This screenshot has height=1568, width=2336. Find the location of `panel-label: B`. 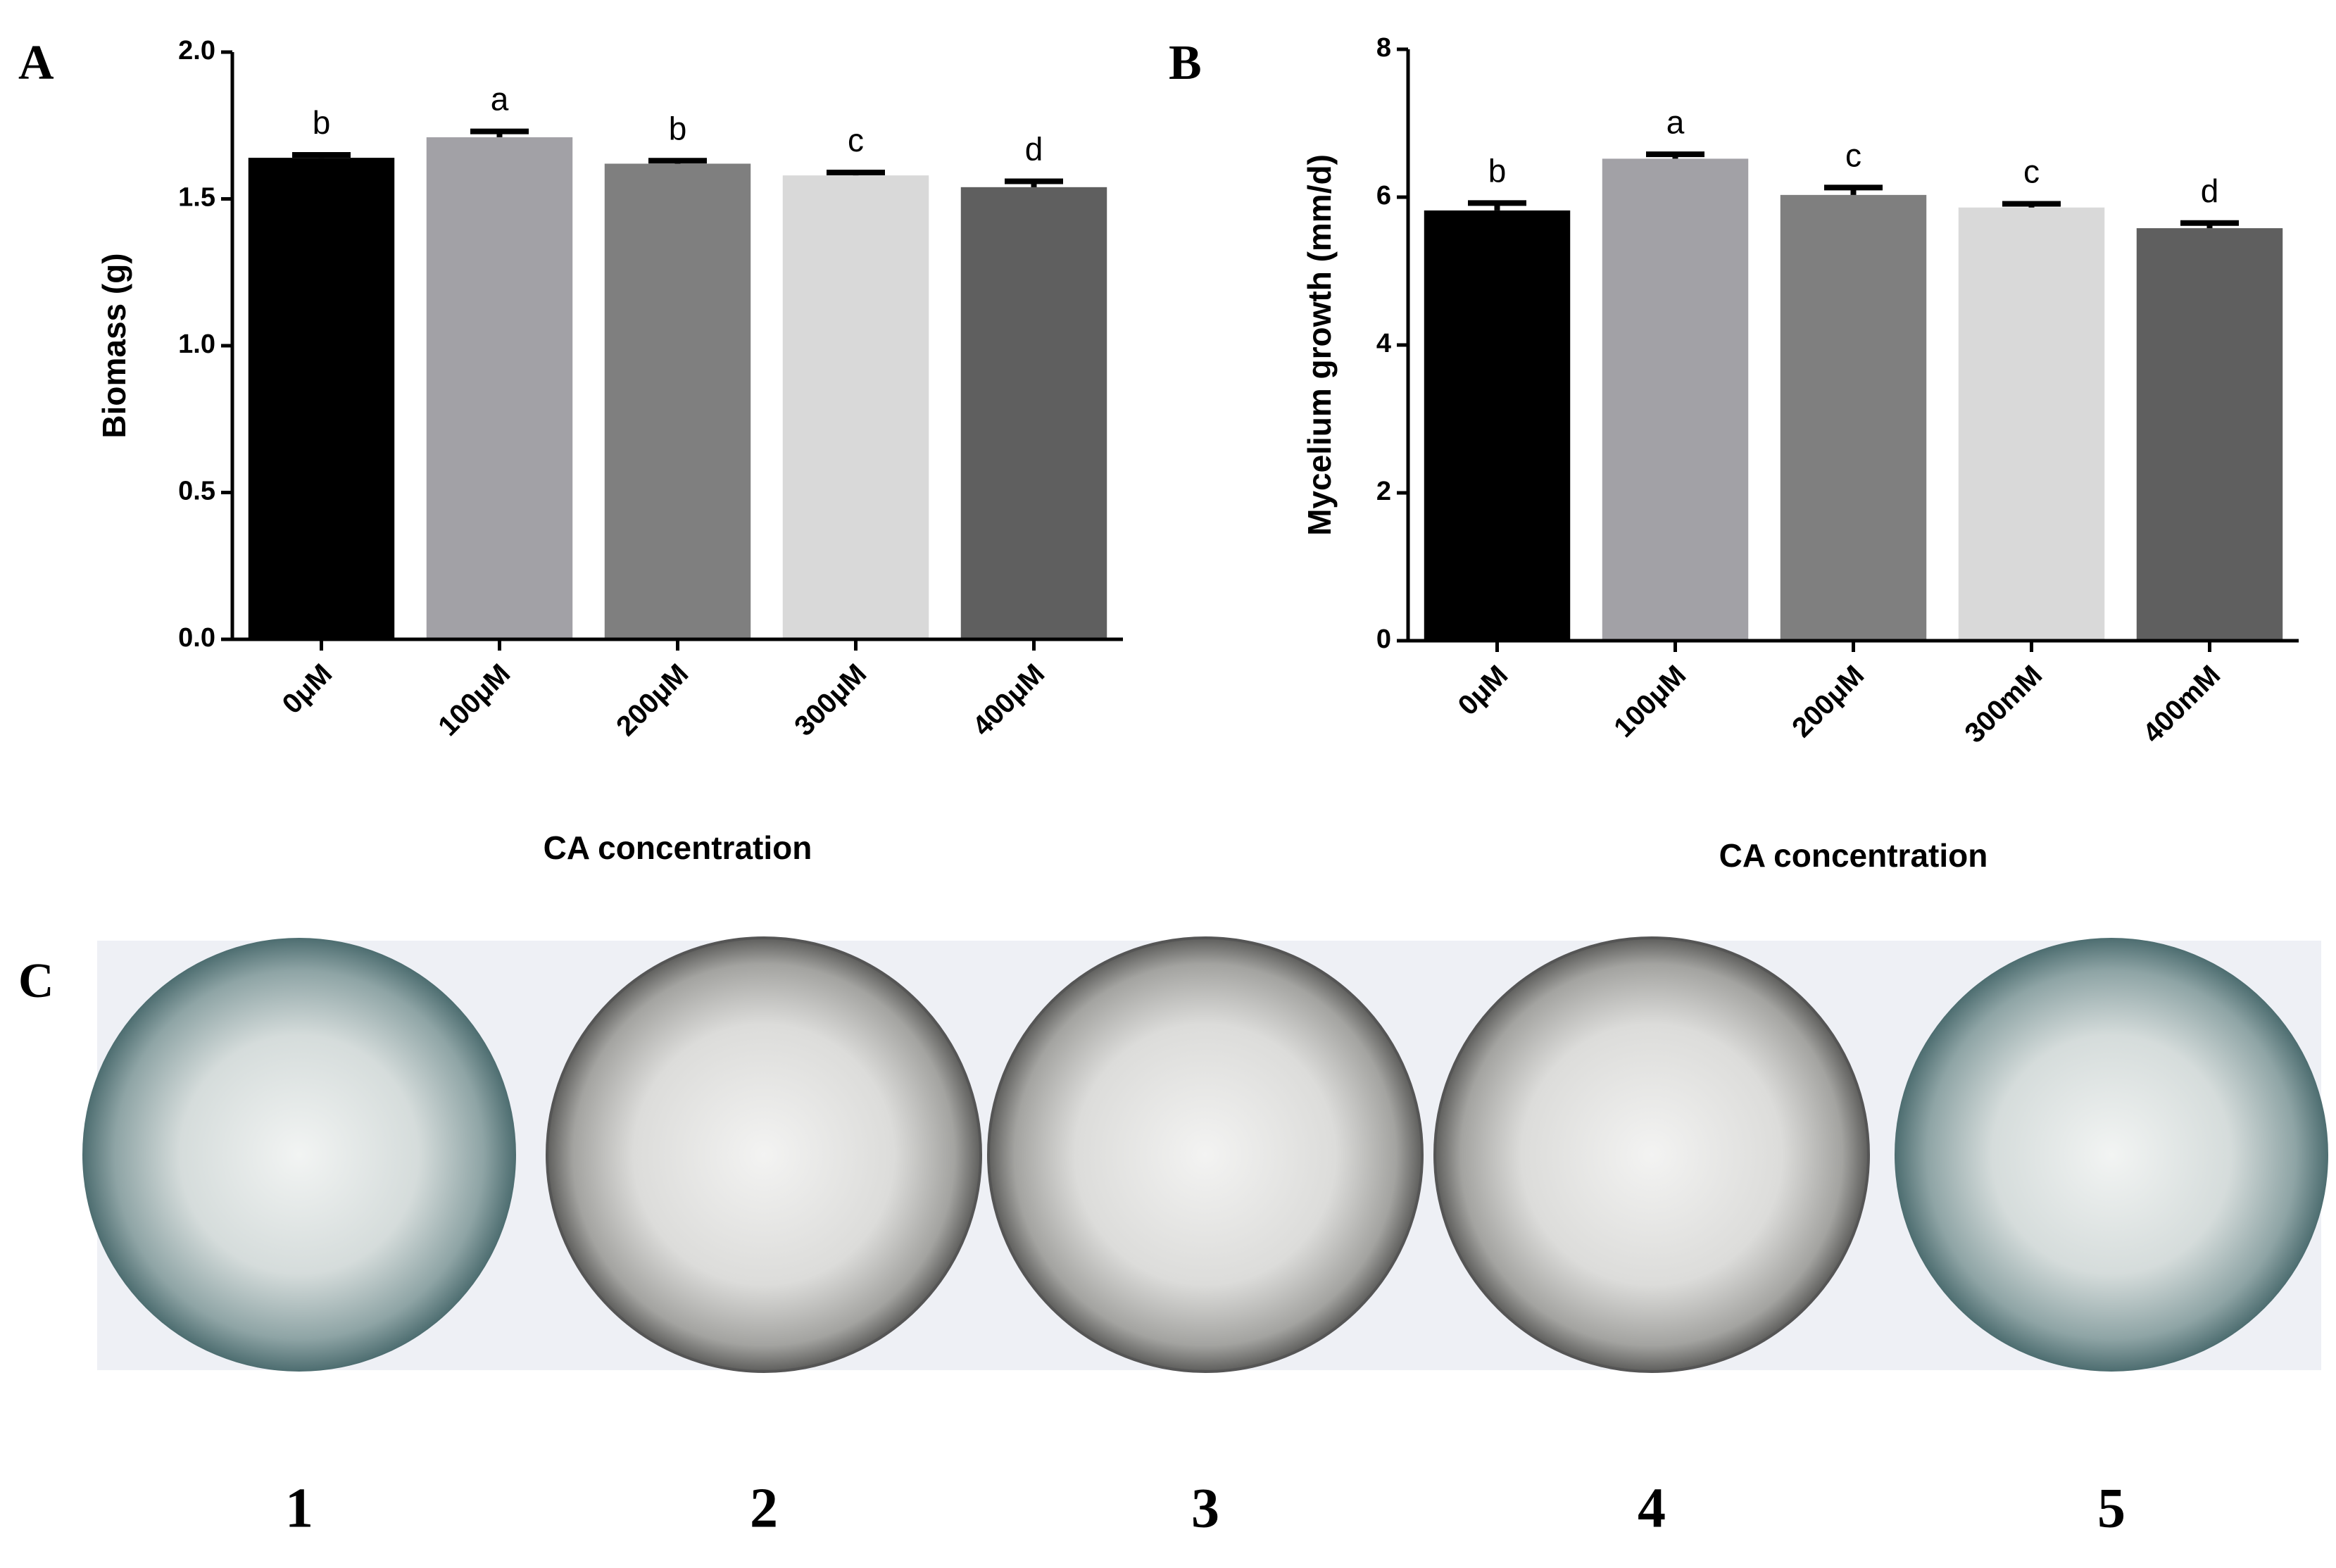

panel-label: B is located at coordinates (1185, 63).